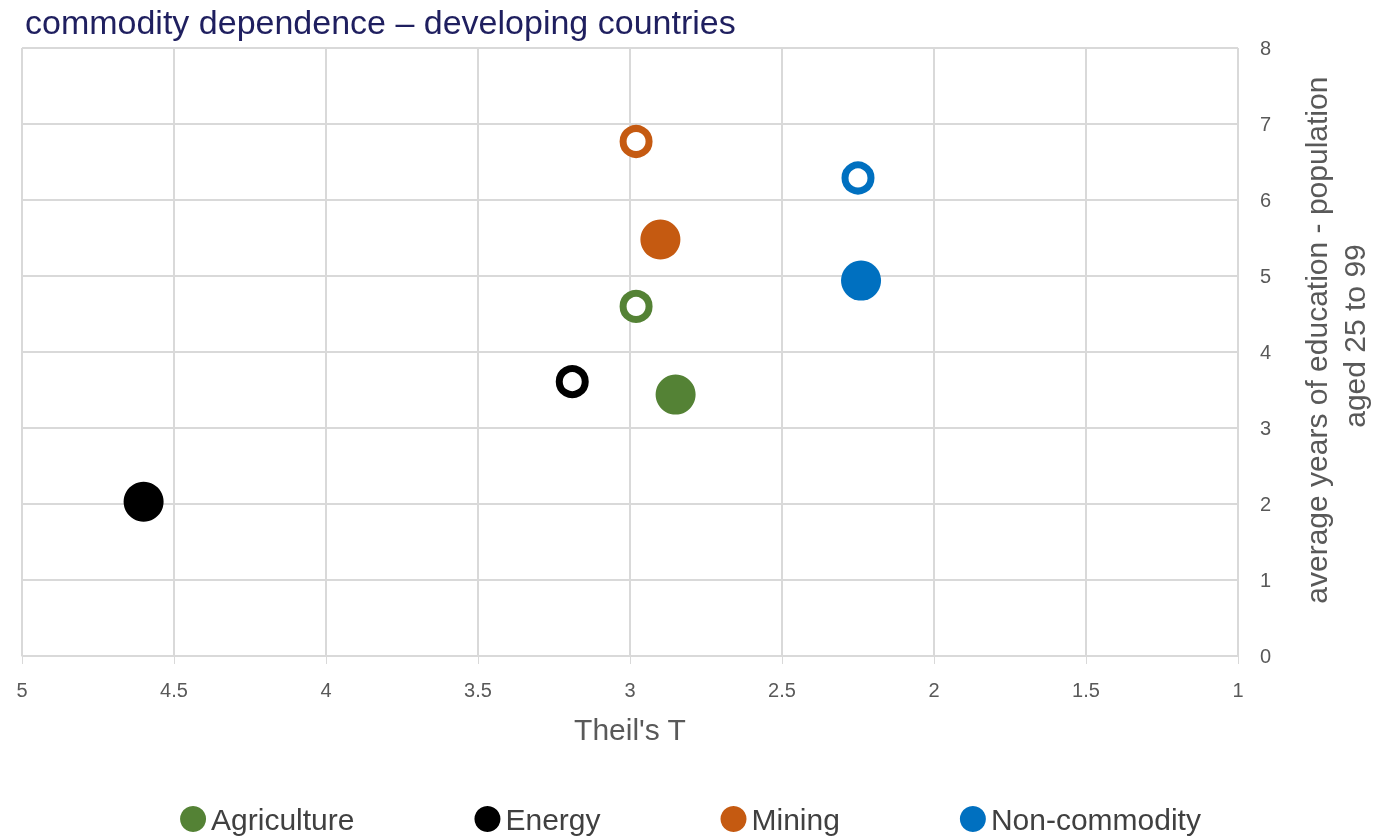 The width and height of the screenshot is (1381, 839). Describe the element at coordinates (934, 690) in the screenshot. I see `x-tick-label: 2` at that location.